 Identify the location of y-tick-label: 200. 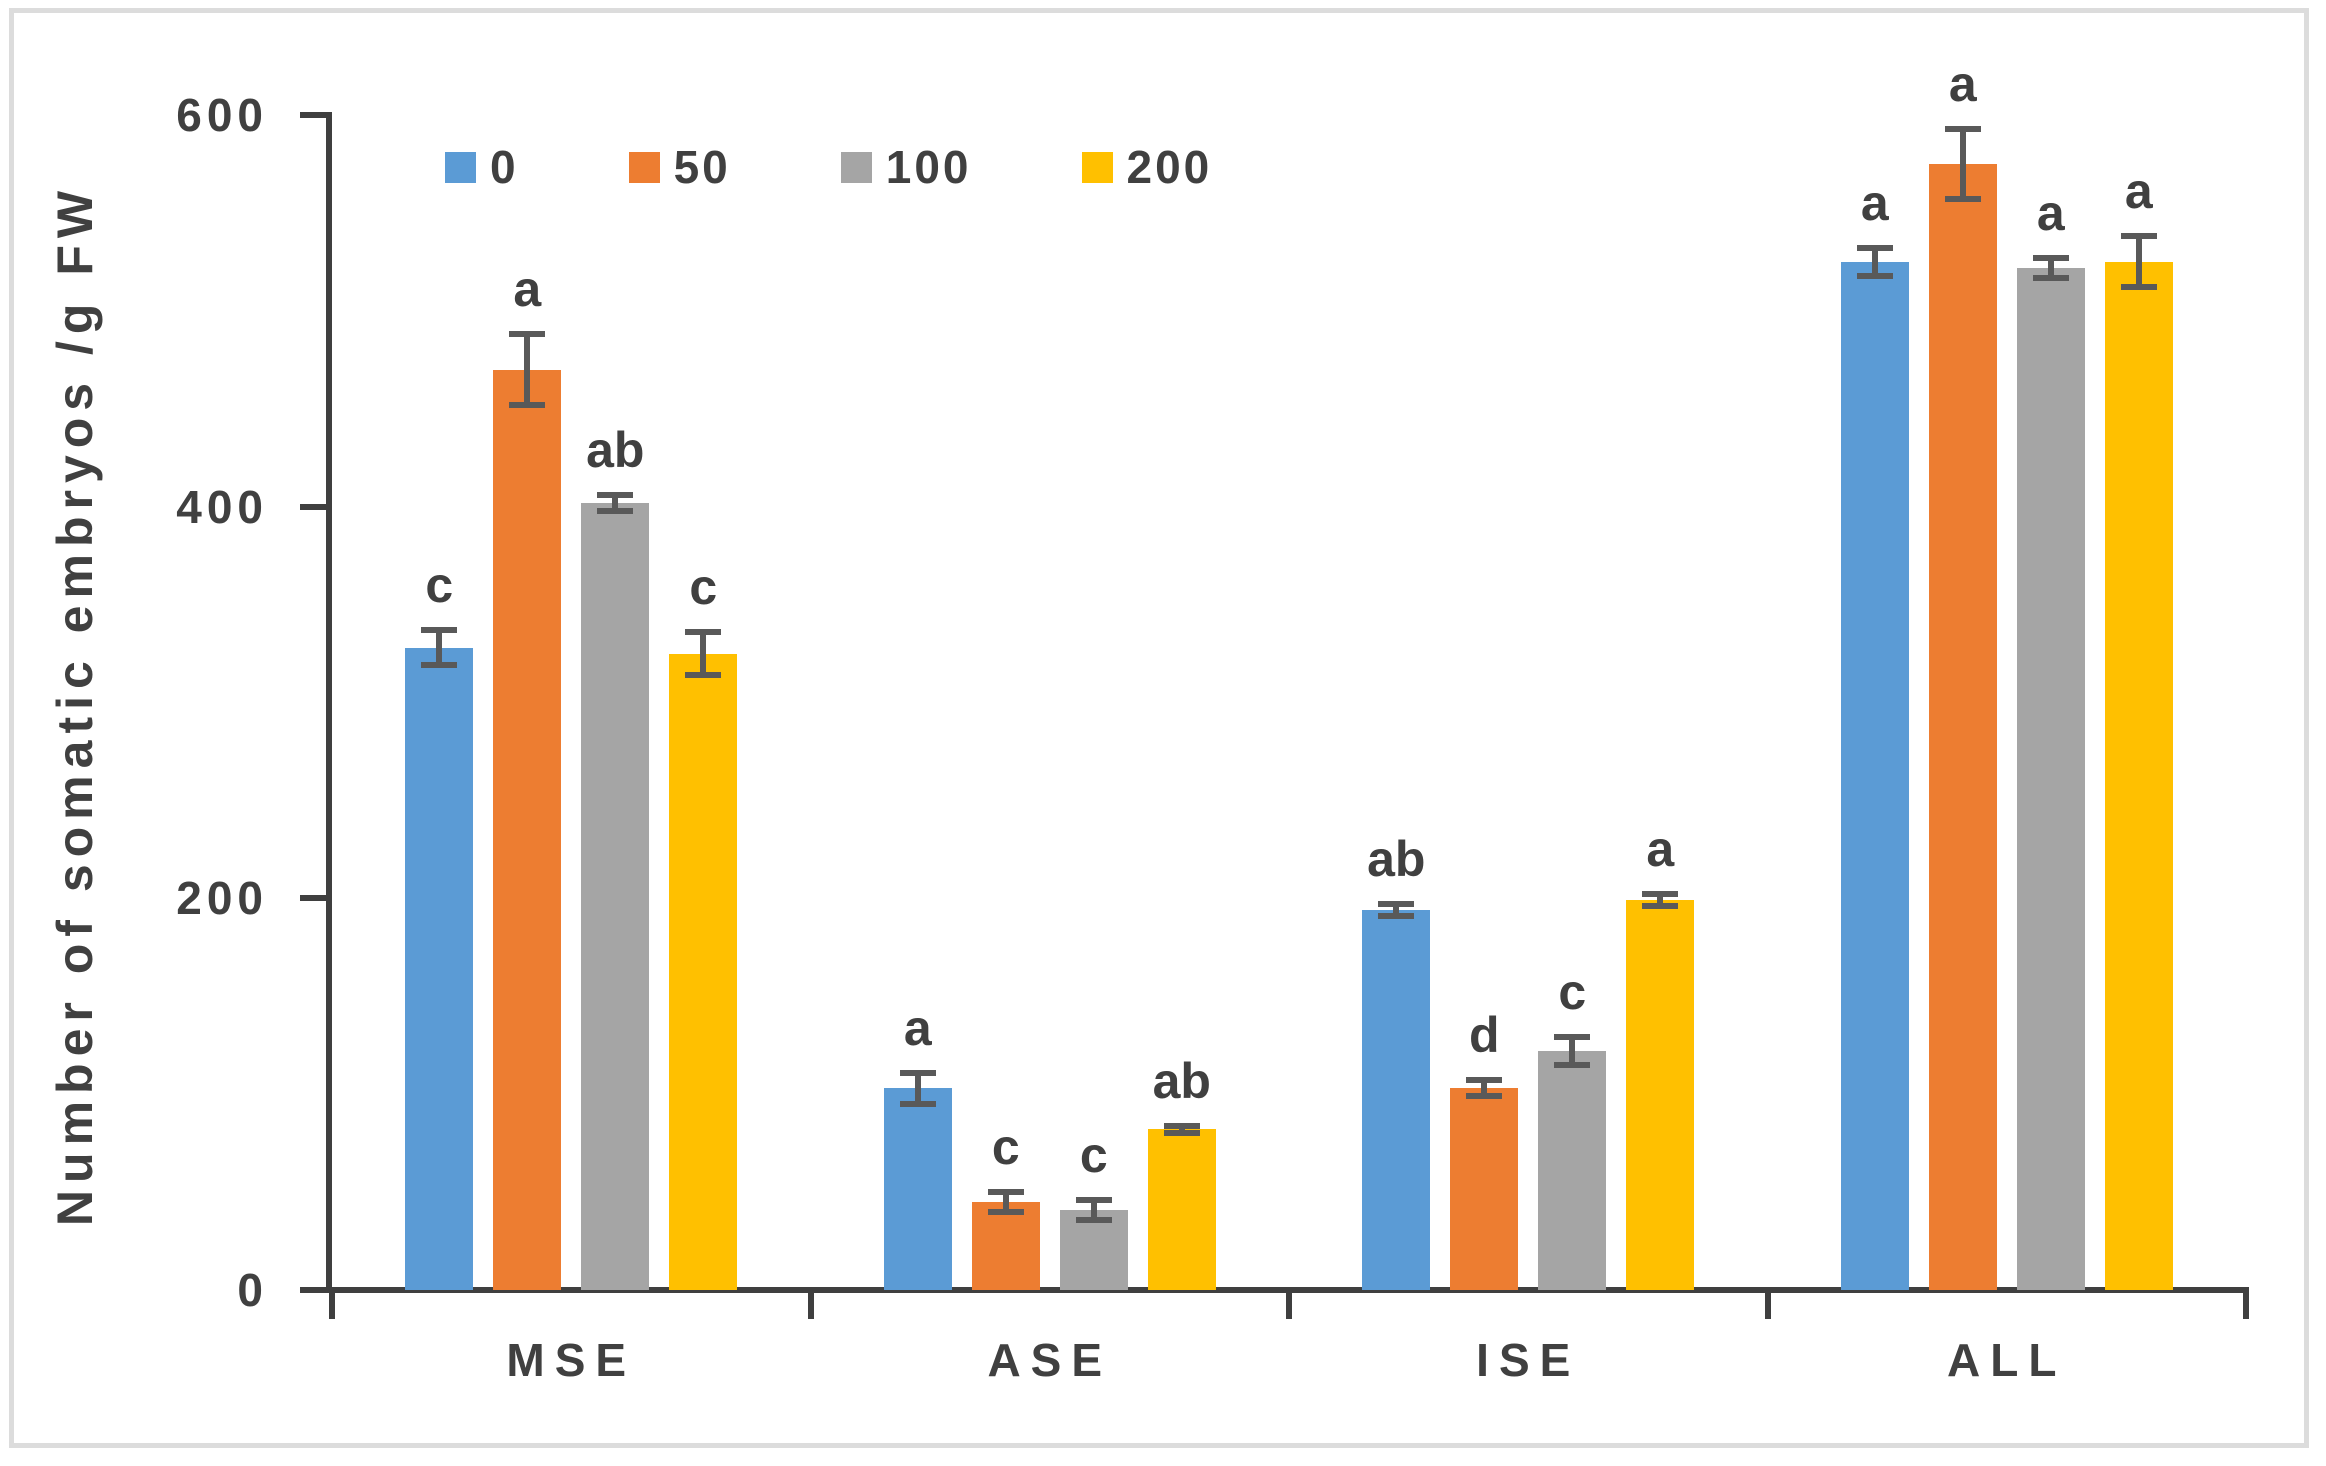
(222, 898).